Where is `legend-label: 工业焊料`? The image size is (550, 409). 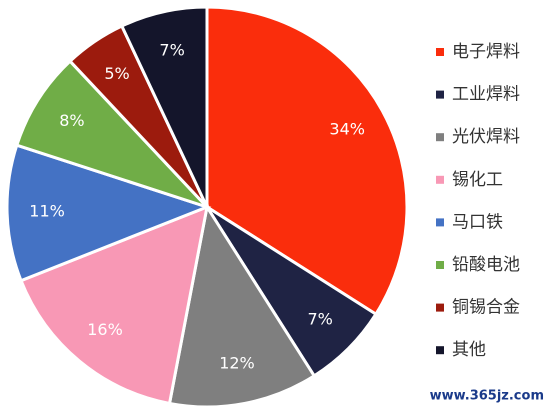 legend-label: 工业焊料 is located at coordinates (486, 95).